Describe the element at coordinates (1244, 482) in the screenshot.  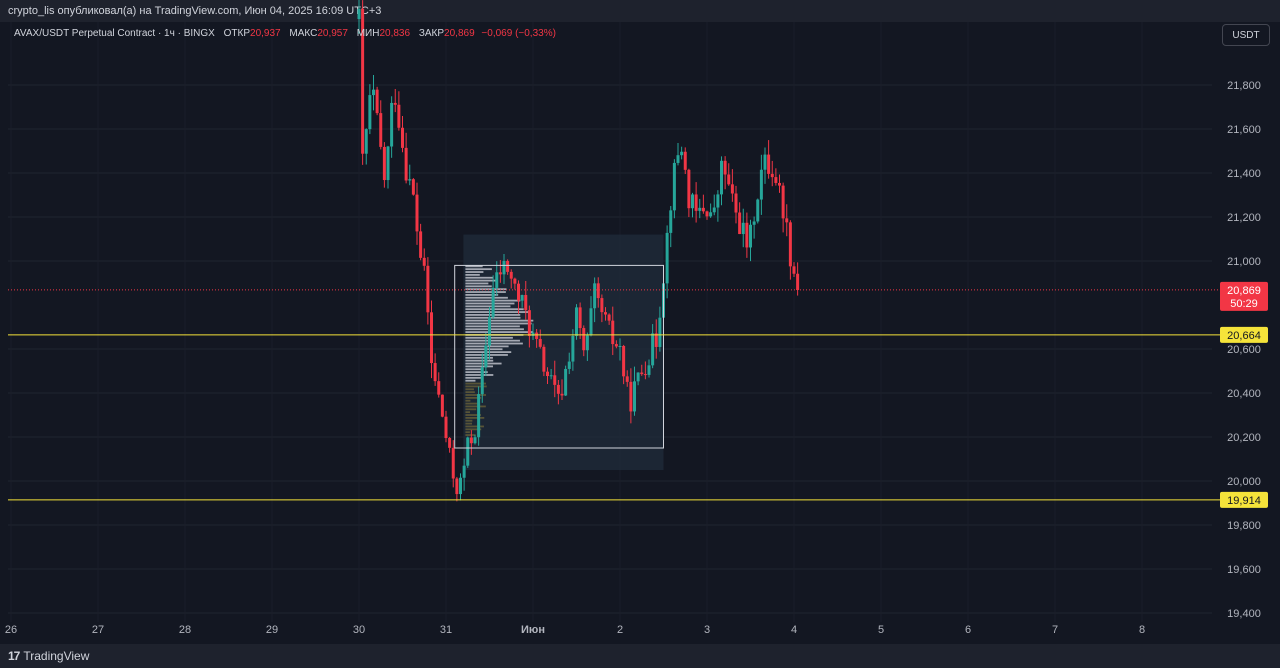
I see `price-tick-label: 20,000` at that location.